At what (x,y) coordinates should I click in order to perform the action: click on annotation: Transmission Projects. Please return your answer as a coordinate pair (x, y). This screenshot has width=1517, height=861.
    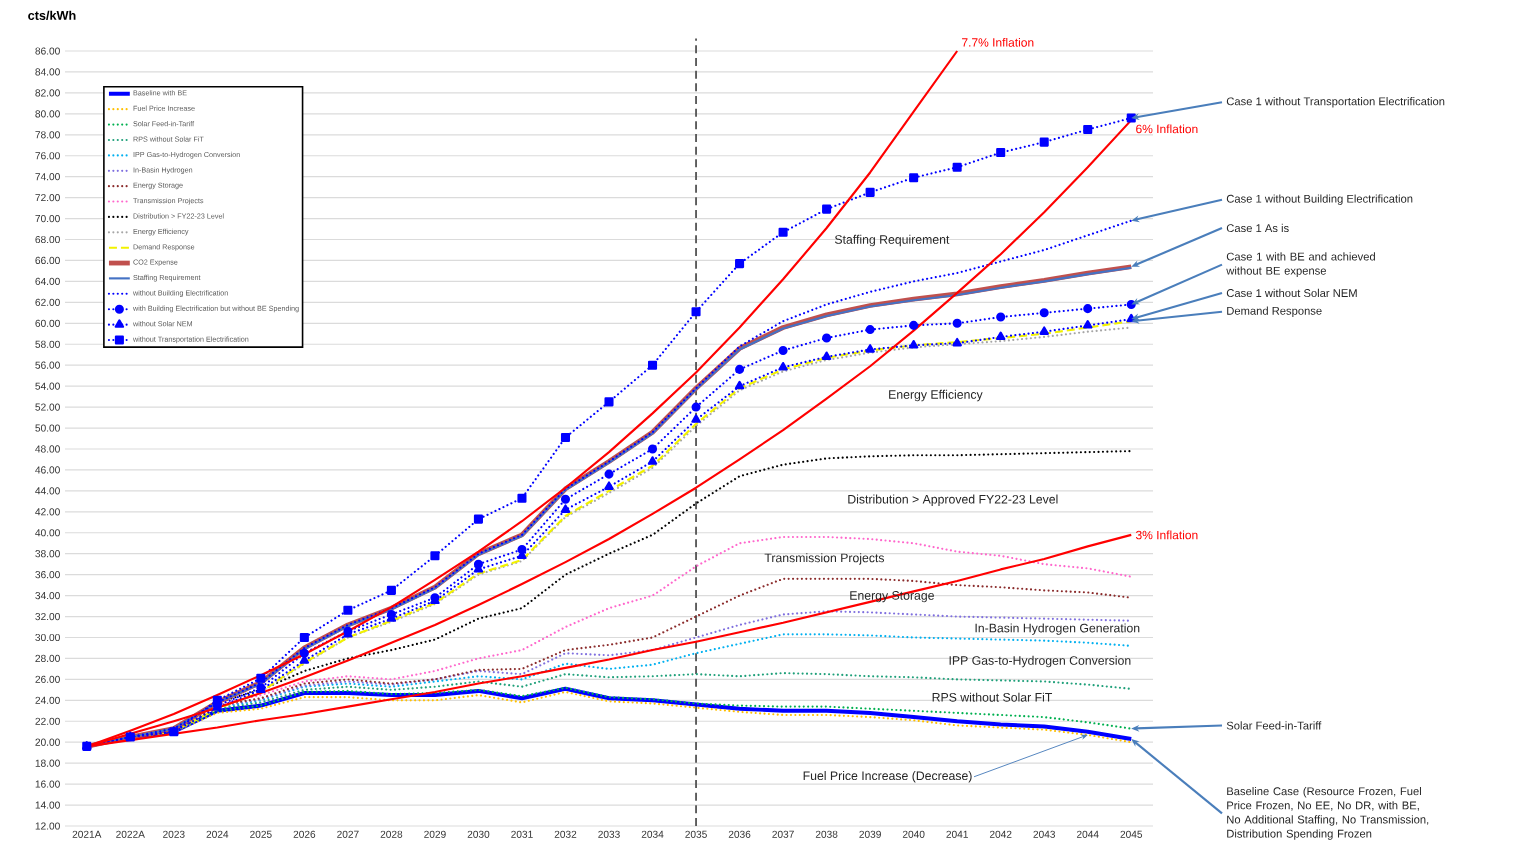
    Looking at the image, I should click on (824, 559).